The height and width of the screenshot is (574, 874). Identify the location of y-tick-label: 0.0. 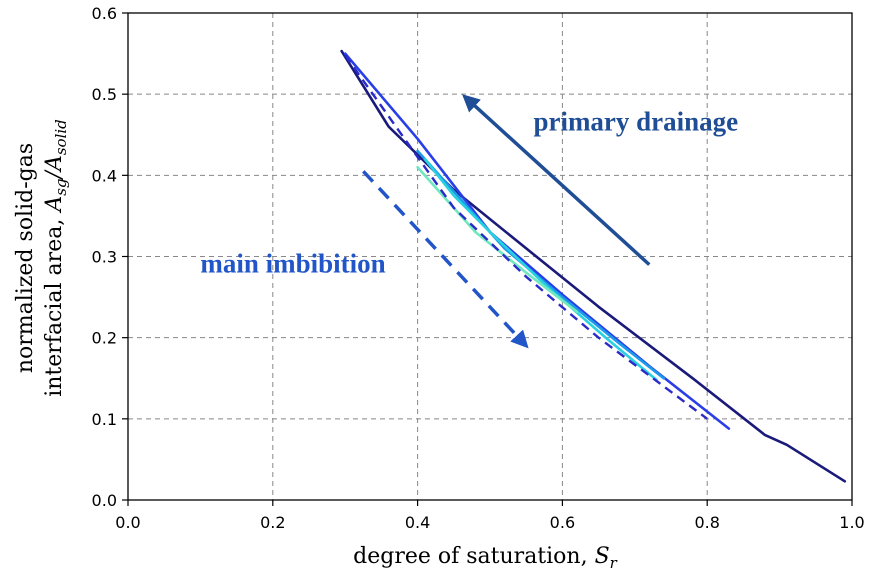
(104, 500).